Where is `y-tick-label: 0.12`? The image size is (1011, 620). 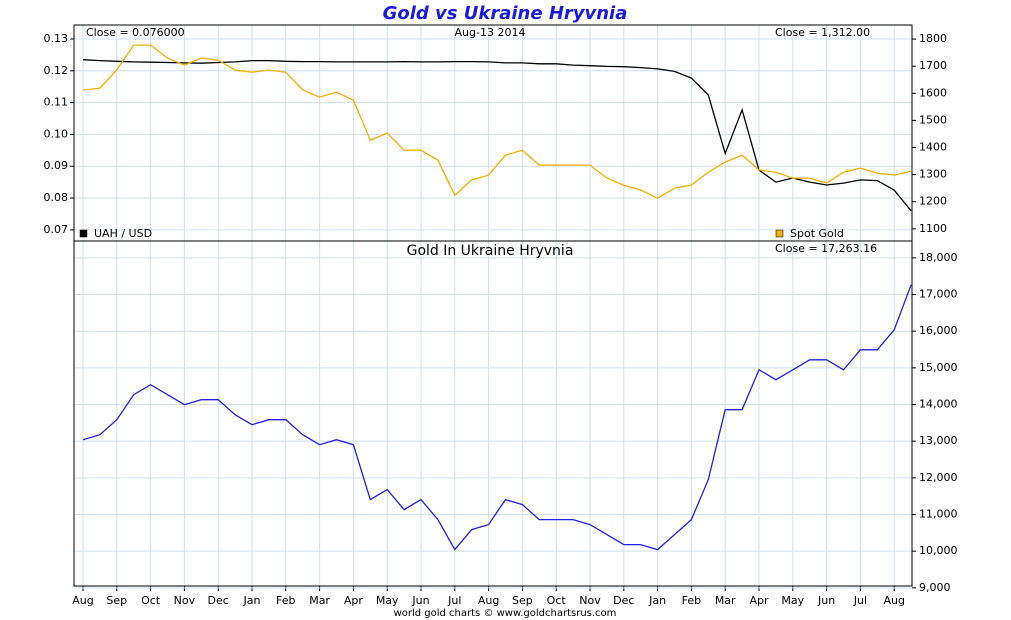 y-tick-label: 0.12 is located at coordinates (56, 70).